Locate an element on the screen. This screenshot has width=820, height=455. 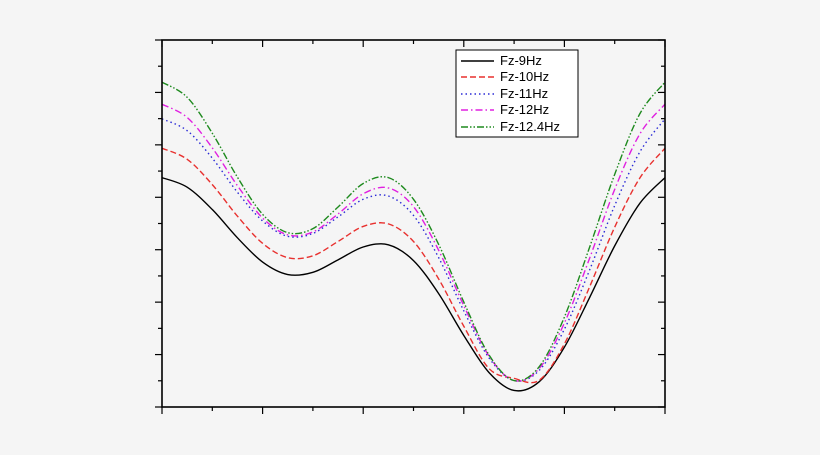
legend-label-fz-12-4hz: Fz-12.4Hz is located at coordinates (530, 126).